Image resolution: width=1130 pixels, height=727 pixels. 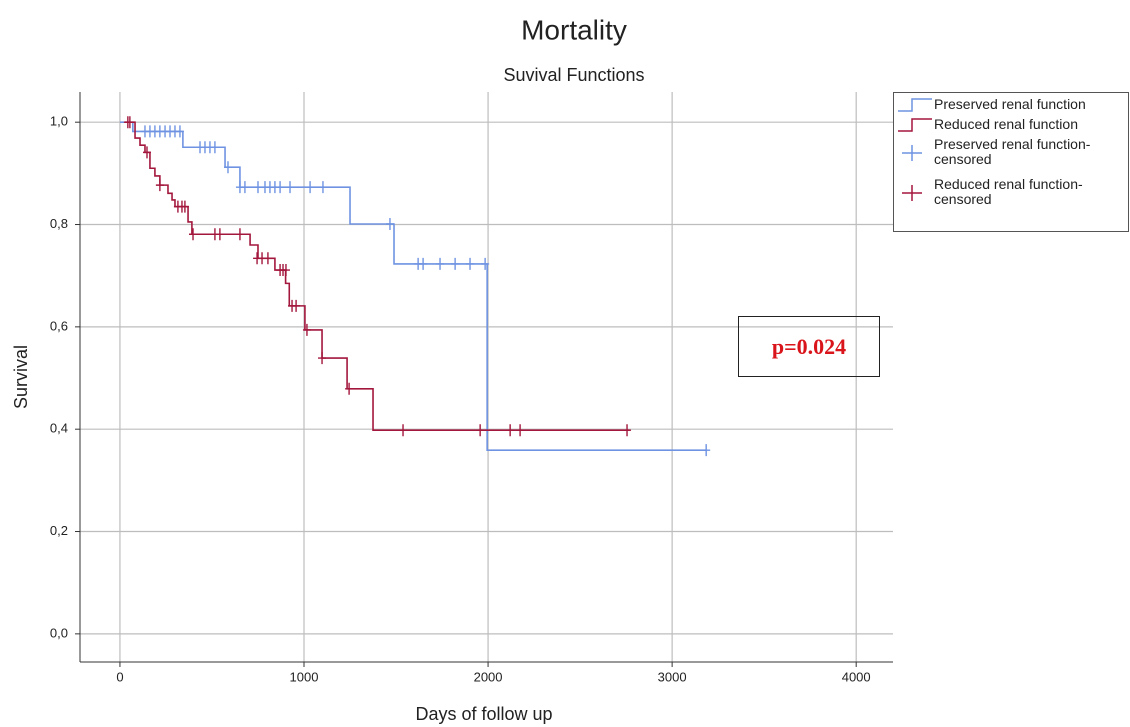 What do you see at coordinates (1012, 151) in the screenshot?
I see `legend-label: Preserved renal function-censored` at bounding box center [1012, 151].